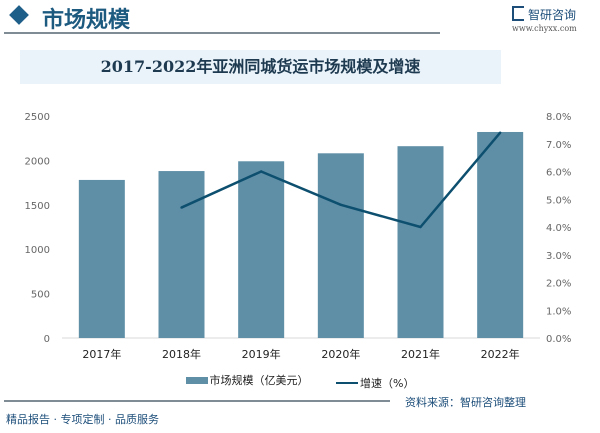 The height and width of the screenshot is (433, 600). I want to click on y-left-tick-label: 2500, so click(37, 117).